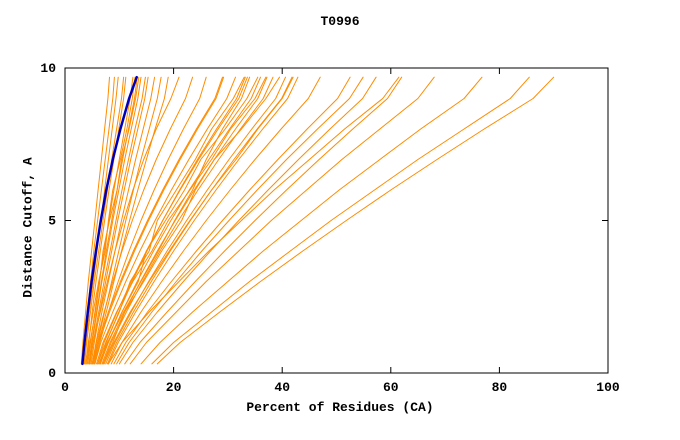 The width and height of the screenshot is (680, 440). I want to click on series-reference, so click(109, 220).